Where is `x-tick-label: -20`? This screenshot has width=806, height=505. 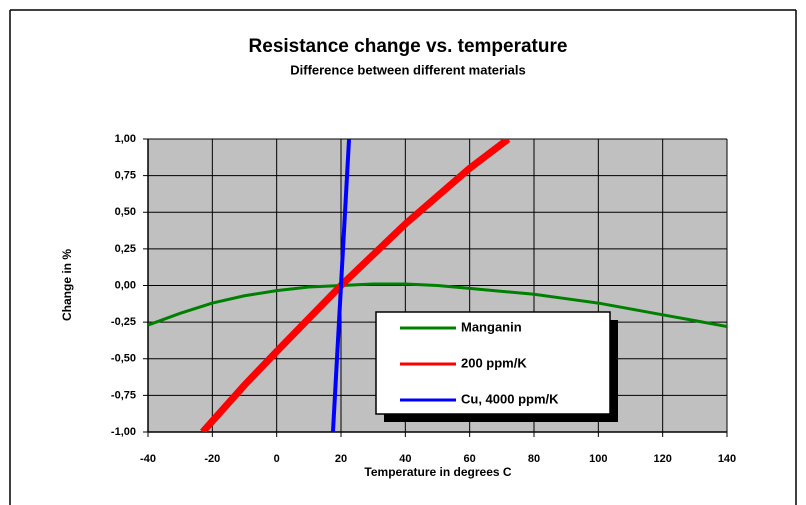
x-tick-label: -20 is located at coordinates (212, 459).